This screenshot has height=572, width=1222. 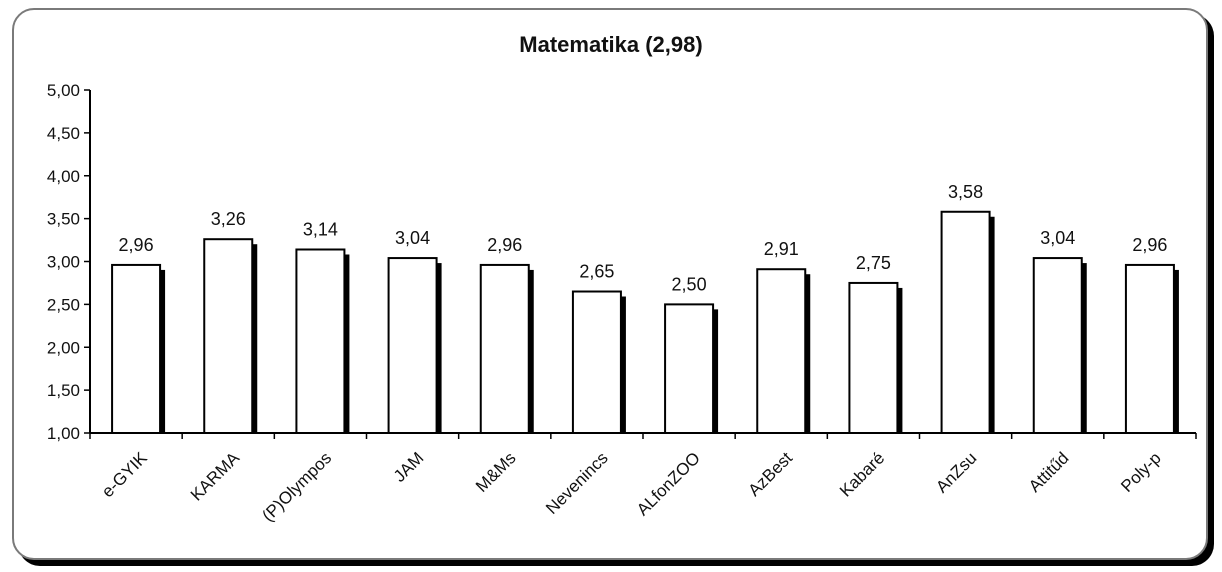 What do you see at coordinates (63, 433) in the screenshot?
I see `y-tick-label: 1,00` at bounding box center [63, 433].